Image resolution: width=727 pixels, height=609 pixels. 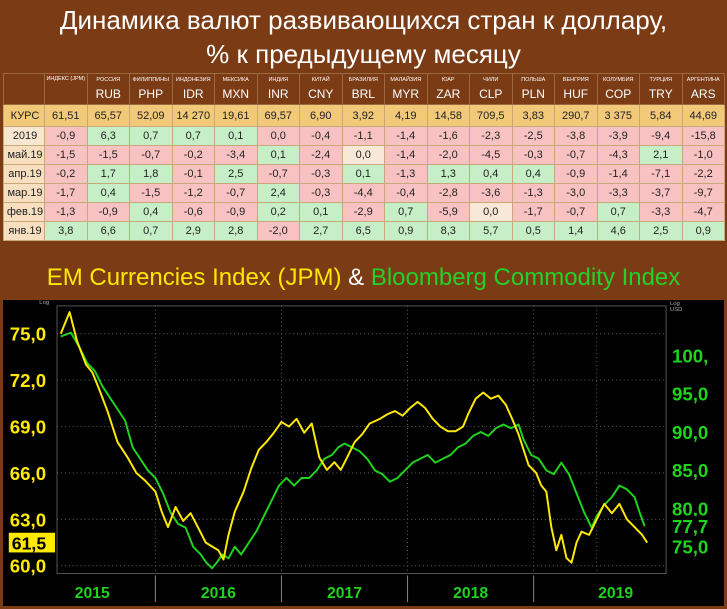 What do you see at coordinates (278, 212) in the screenshot?
I see `table-cell: 0,2` at bounding box center [278, 212].